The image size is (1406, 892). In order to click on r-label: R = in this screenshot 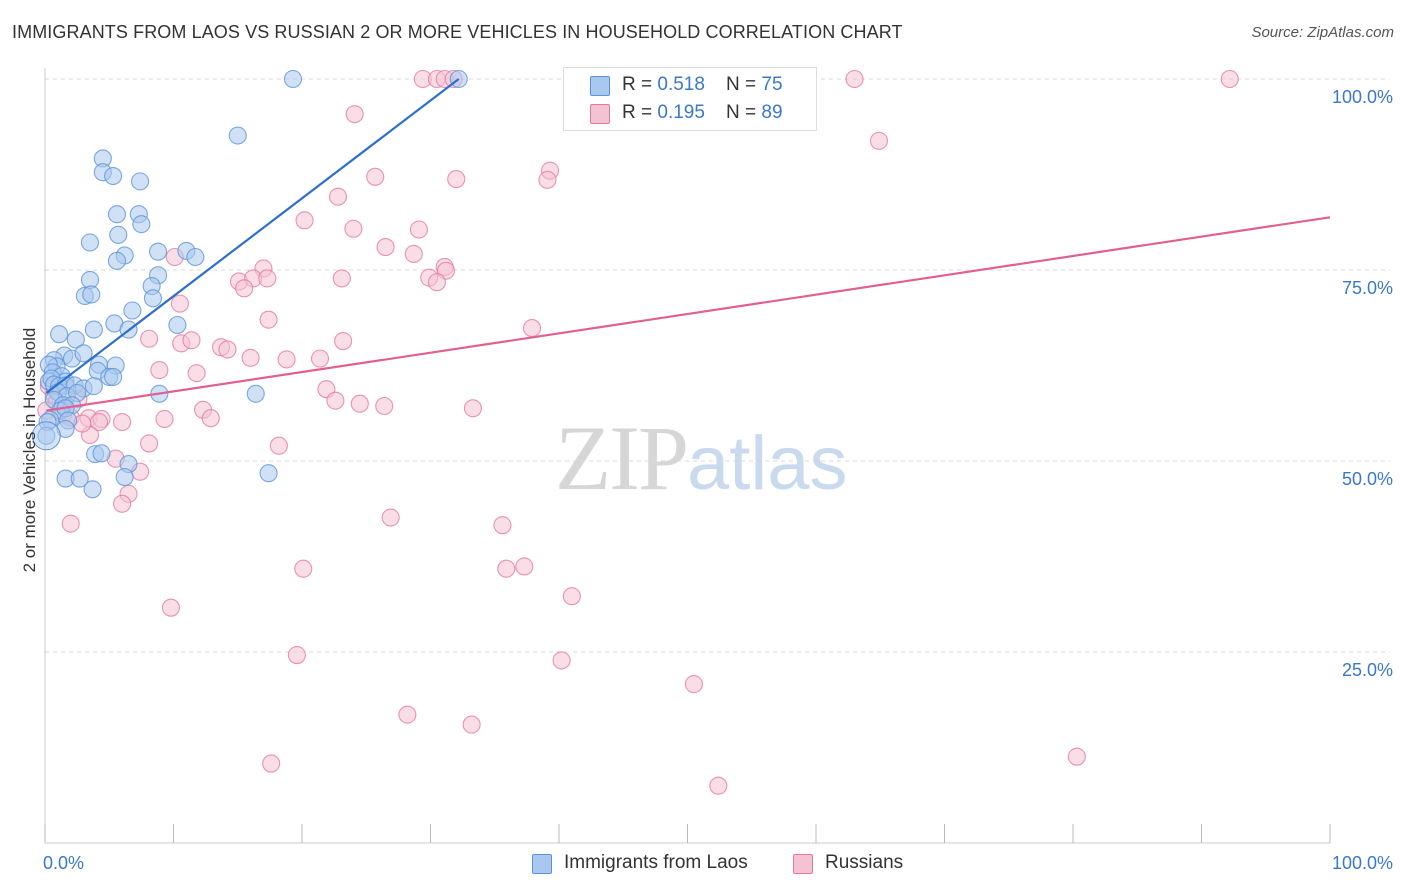, I will do `click(640, 112)`.